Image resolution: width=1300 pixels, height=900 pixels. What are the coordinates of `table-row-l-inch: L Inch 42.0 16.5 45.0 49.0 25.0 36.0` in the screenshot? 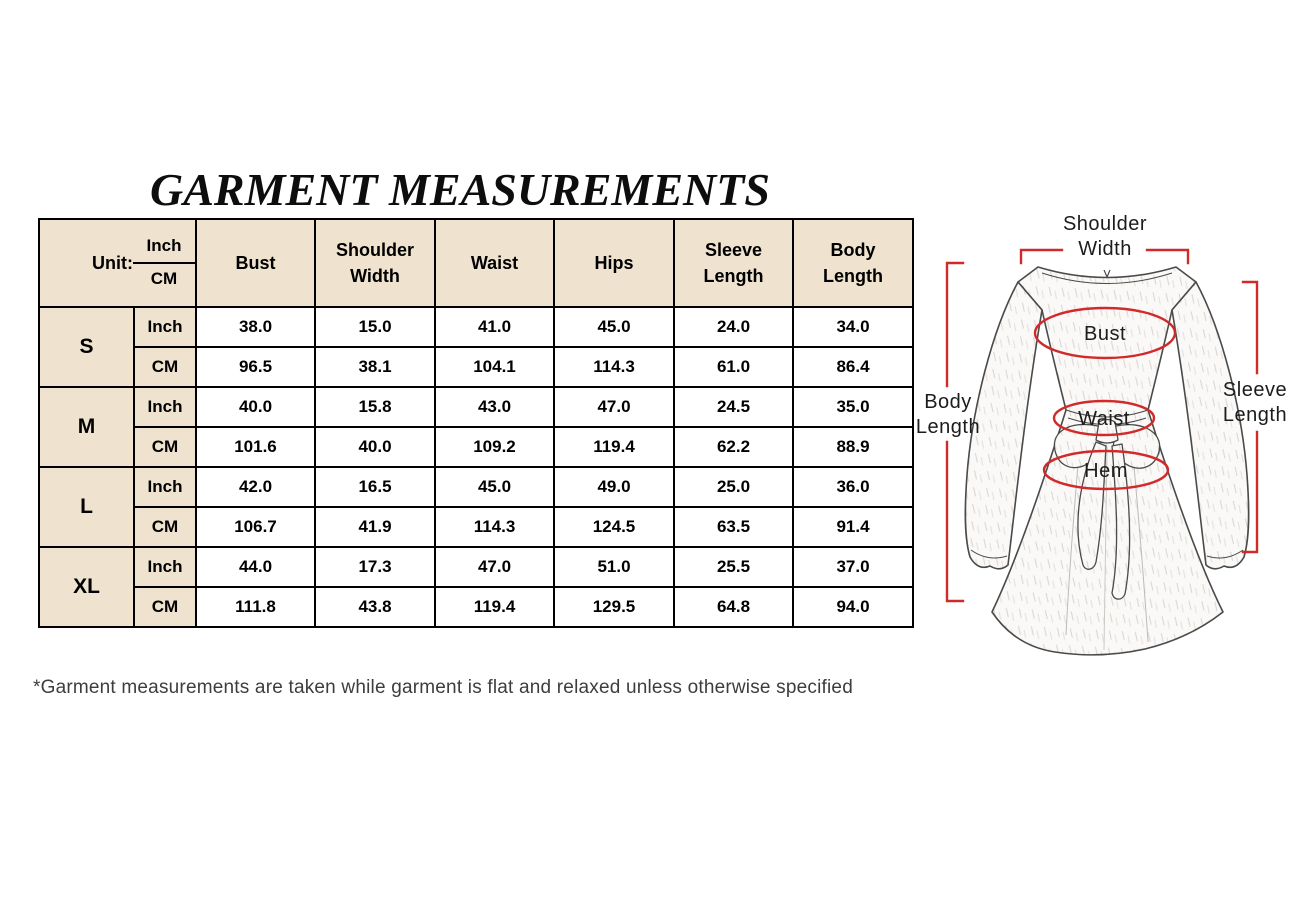 It's located at (476, 507).